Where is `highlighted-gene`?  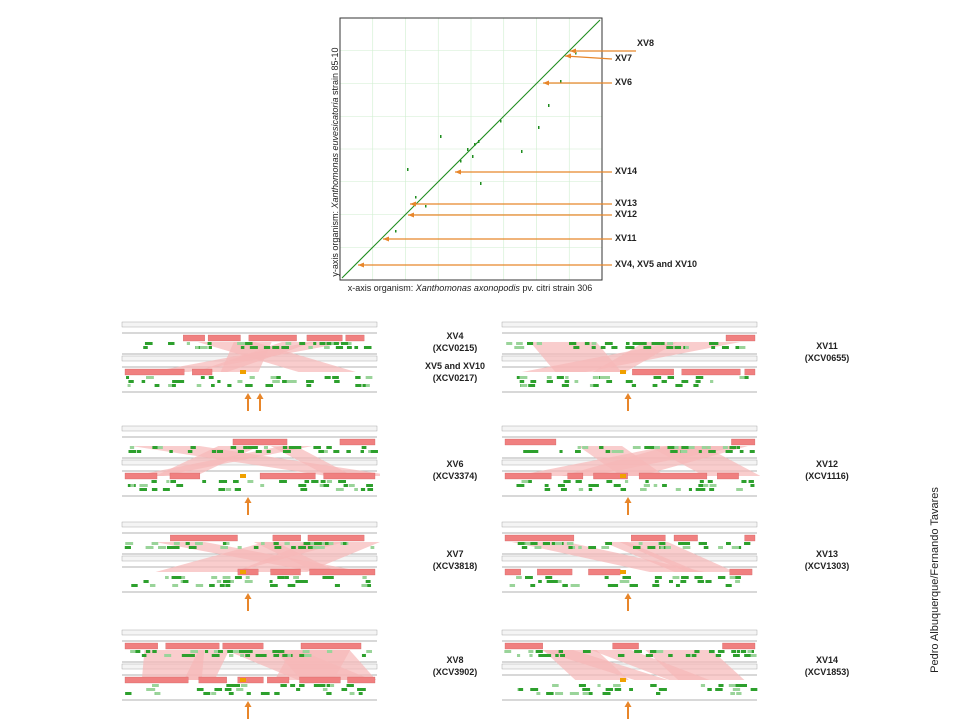 highlighted-gene is located at coordinates (243, 372).